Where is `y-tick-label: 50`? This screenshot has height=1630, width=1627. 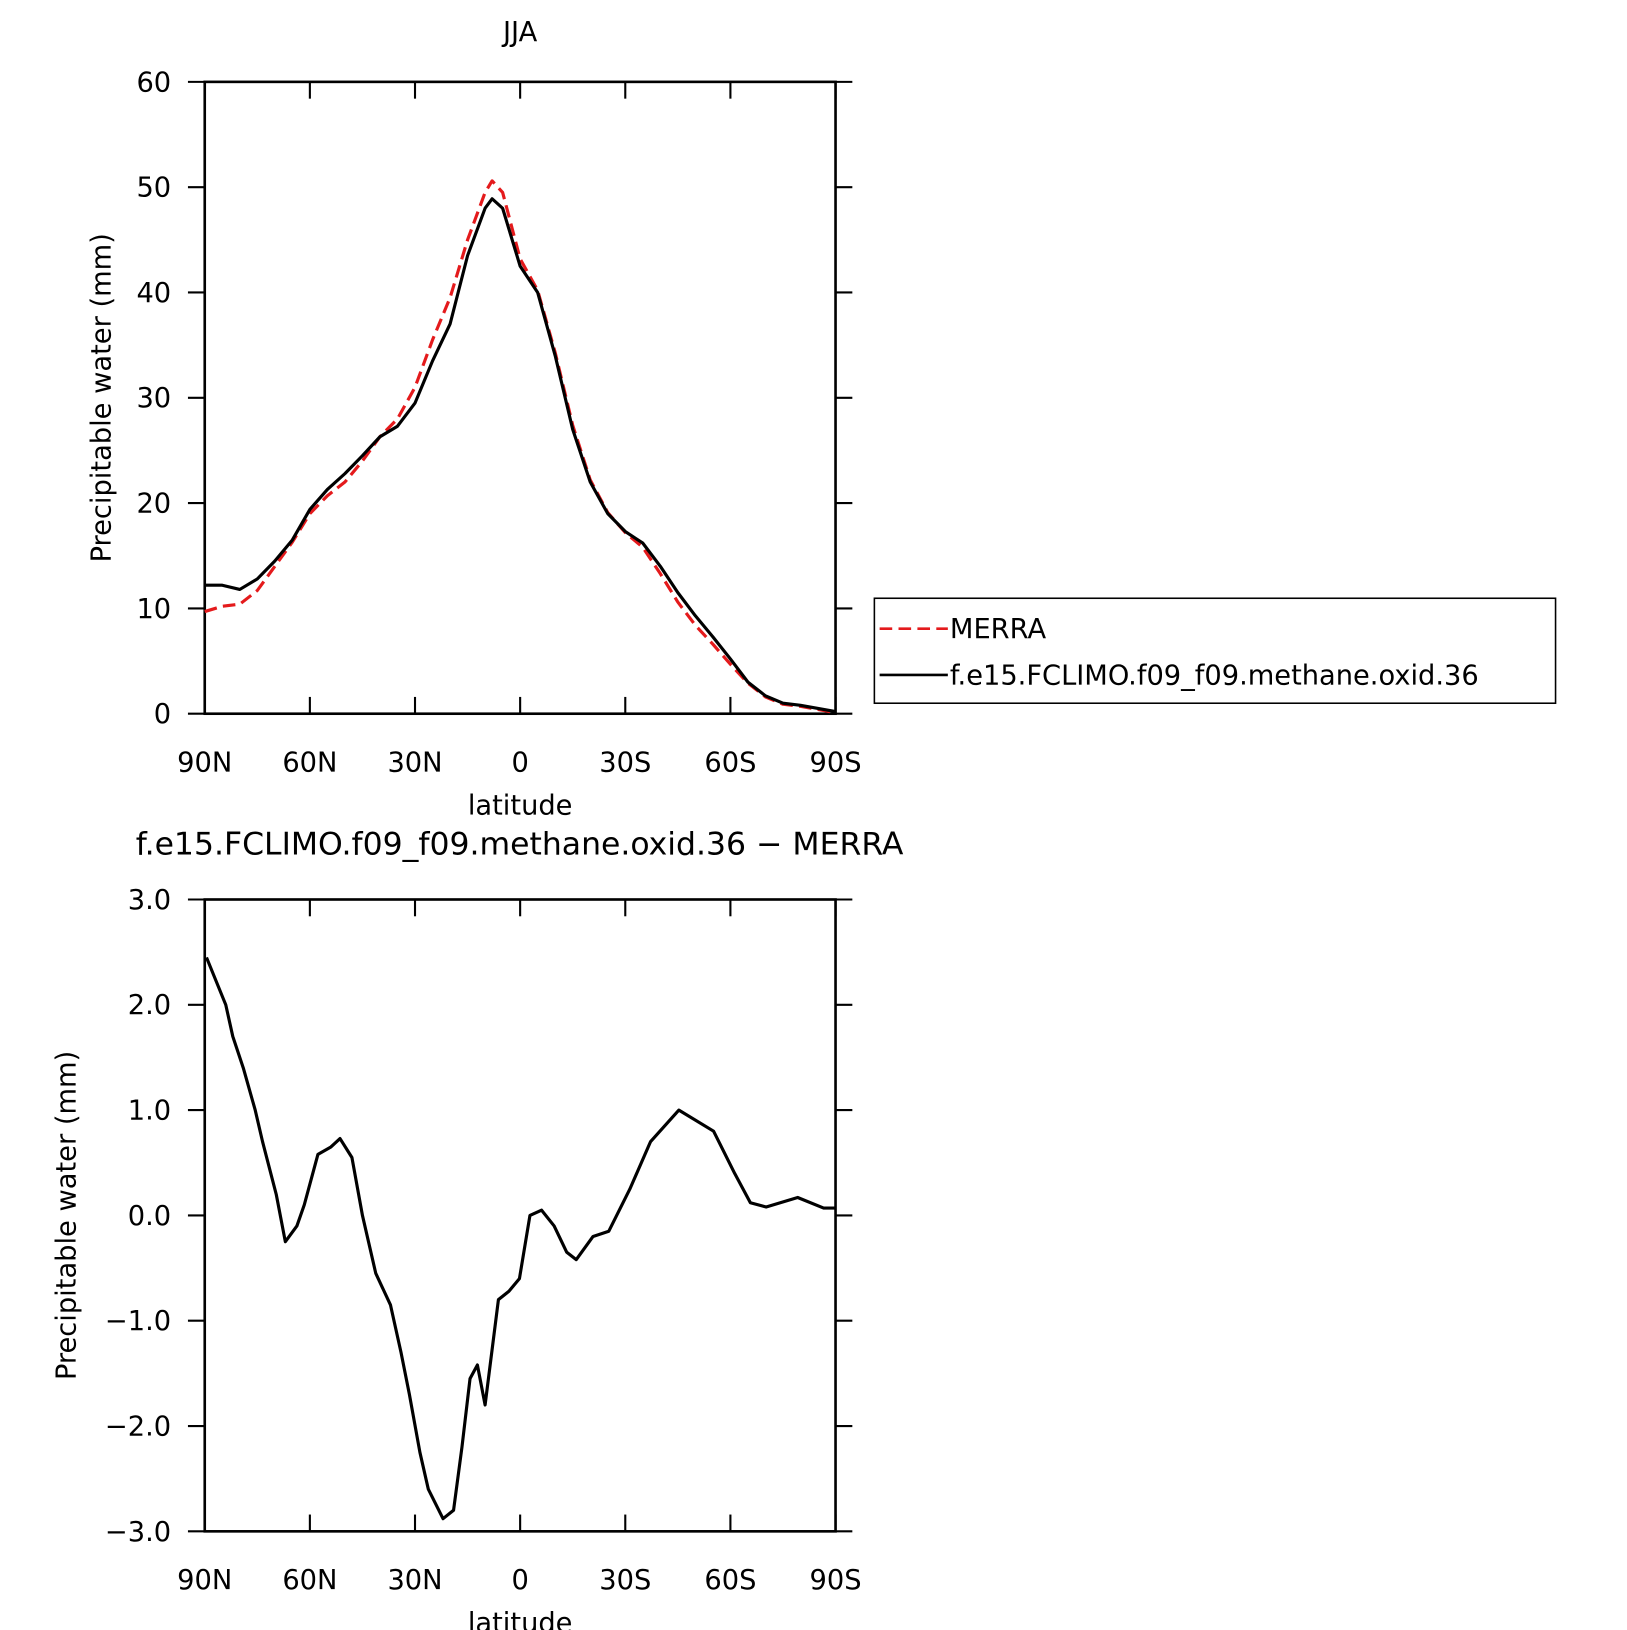
y-tick-label: 50 is located at coordinates (153, 188).